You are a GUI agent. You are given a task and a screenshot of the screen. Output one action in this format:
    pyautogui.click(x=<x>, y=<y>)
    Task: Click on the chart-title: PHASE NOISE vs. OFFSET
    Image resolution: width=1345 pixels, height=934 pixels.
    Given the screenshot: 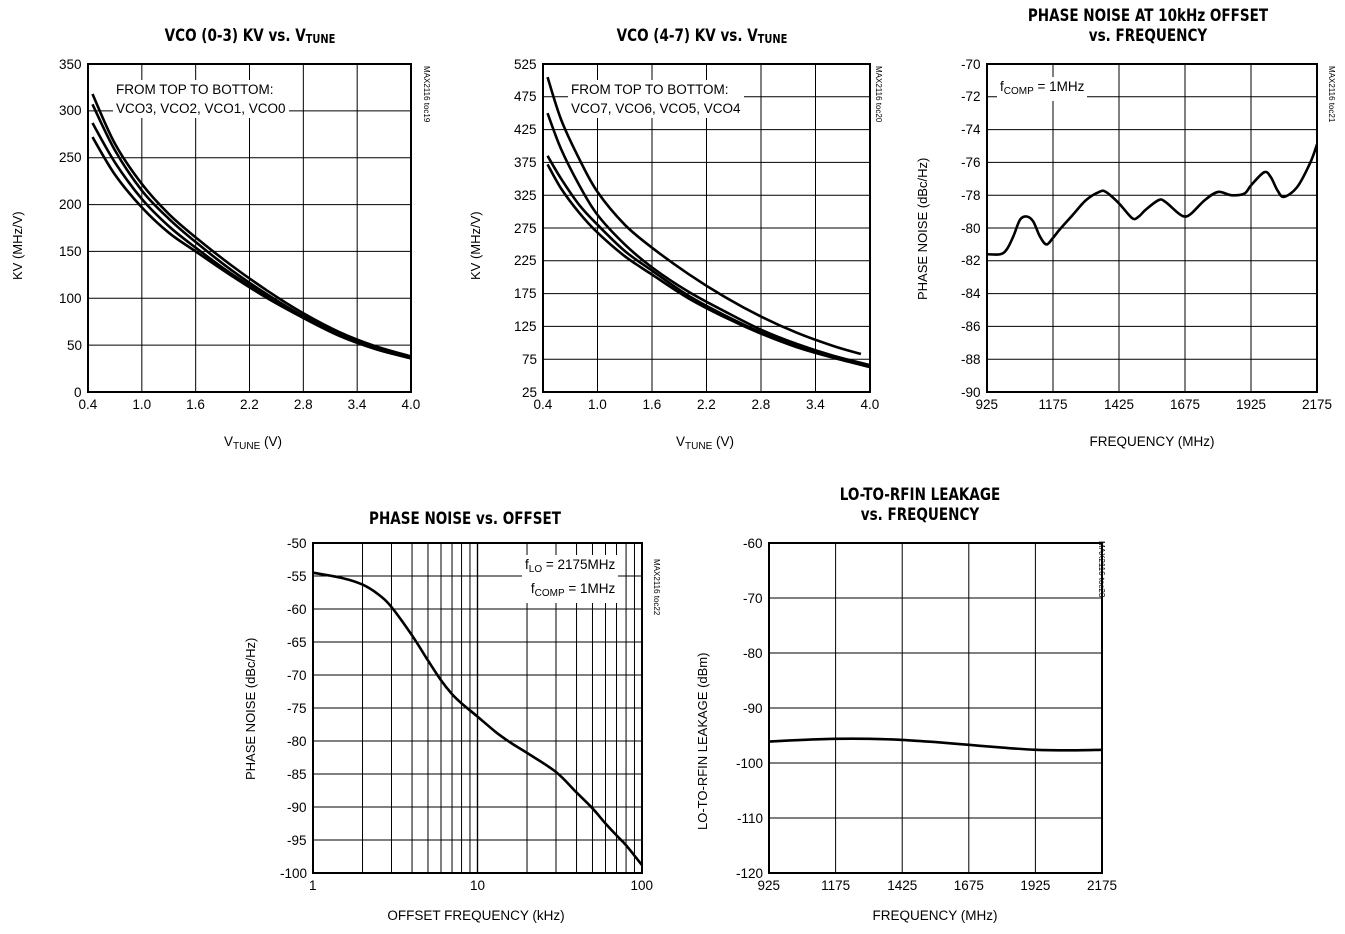 What is the action you would take?
    pyautogui.click(x=464, y=519)
    